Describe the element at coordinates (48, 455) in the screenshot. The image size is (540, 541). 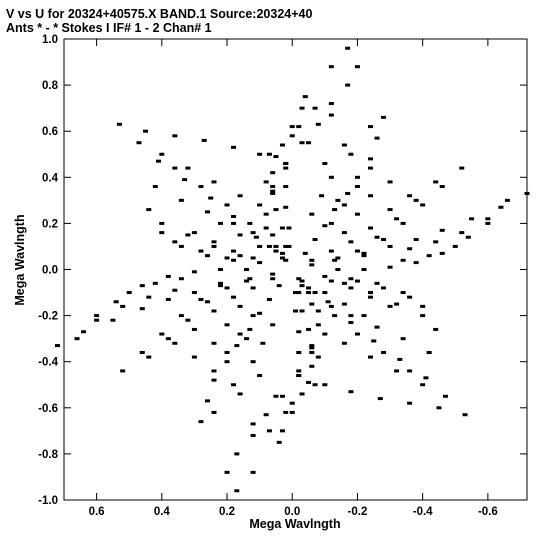
I see `y-tick-label: -0.8` at that location.